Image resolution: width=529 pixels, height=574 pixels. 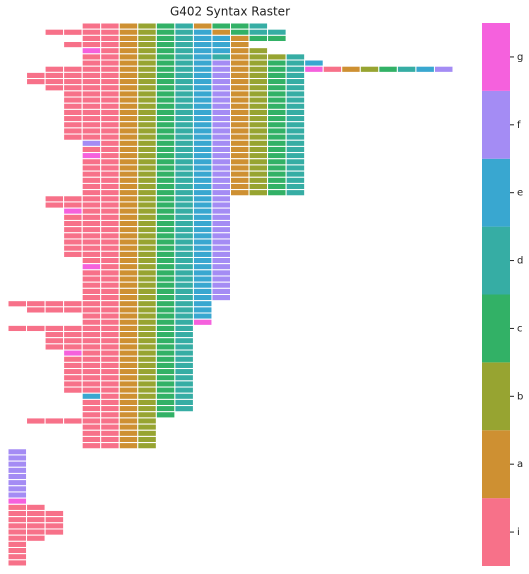 I want to click on colorbar-segment, so click(x=496, y=124).